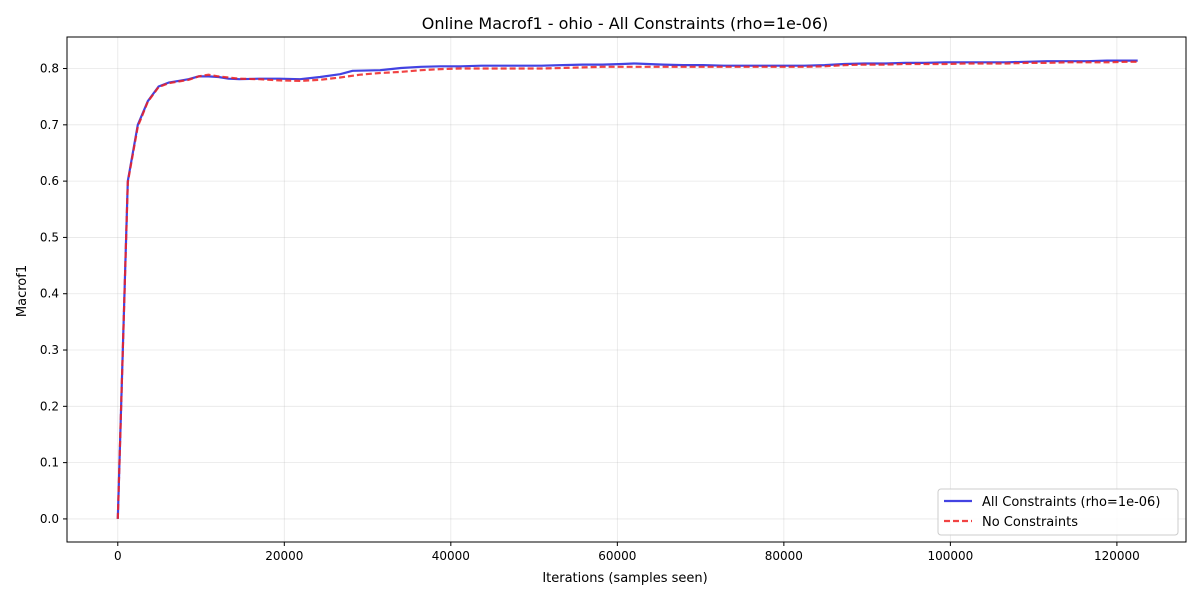 Image resolution: width=1200 pixels, height=600 pixels. Describe the element at coordinates (118, 556) in the screenshot. I see `x-tick-label: 0` at that location.